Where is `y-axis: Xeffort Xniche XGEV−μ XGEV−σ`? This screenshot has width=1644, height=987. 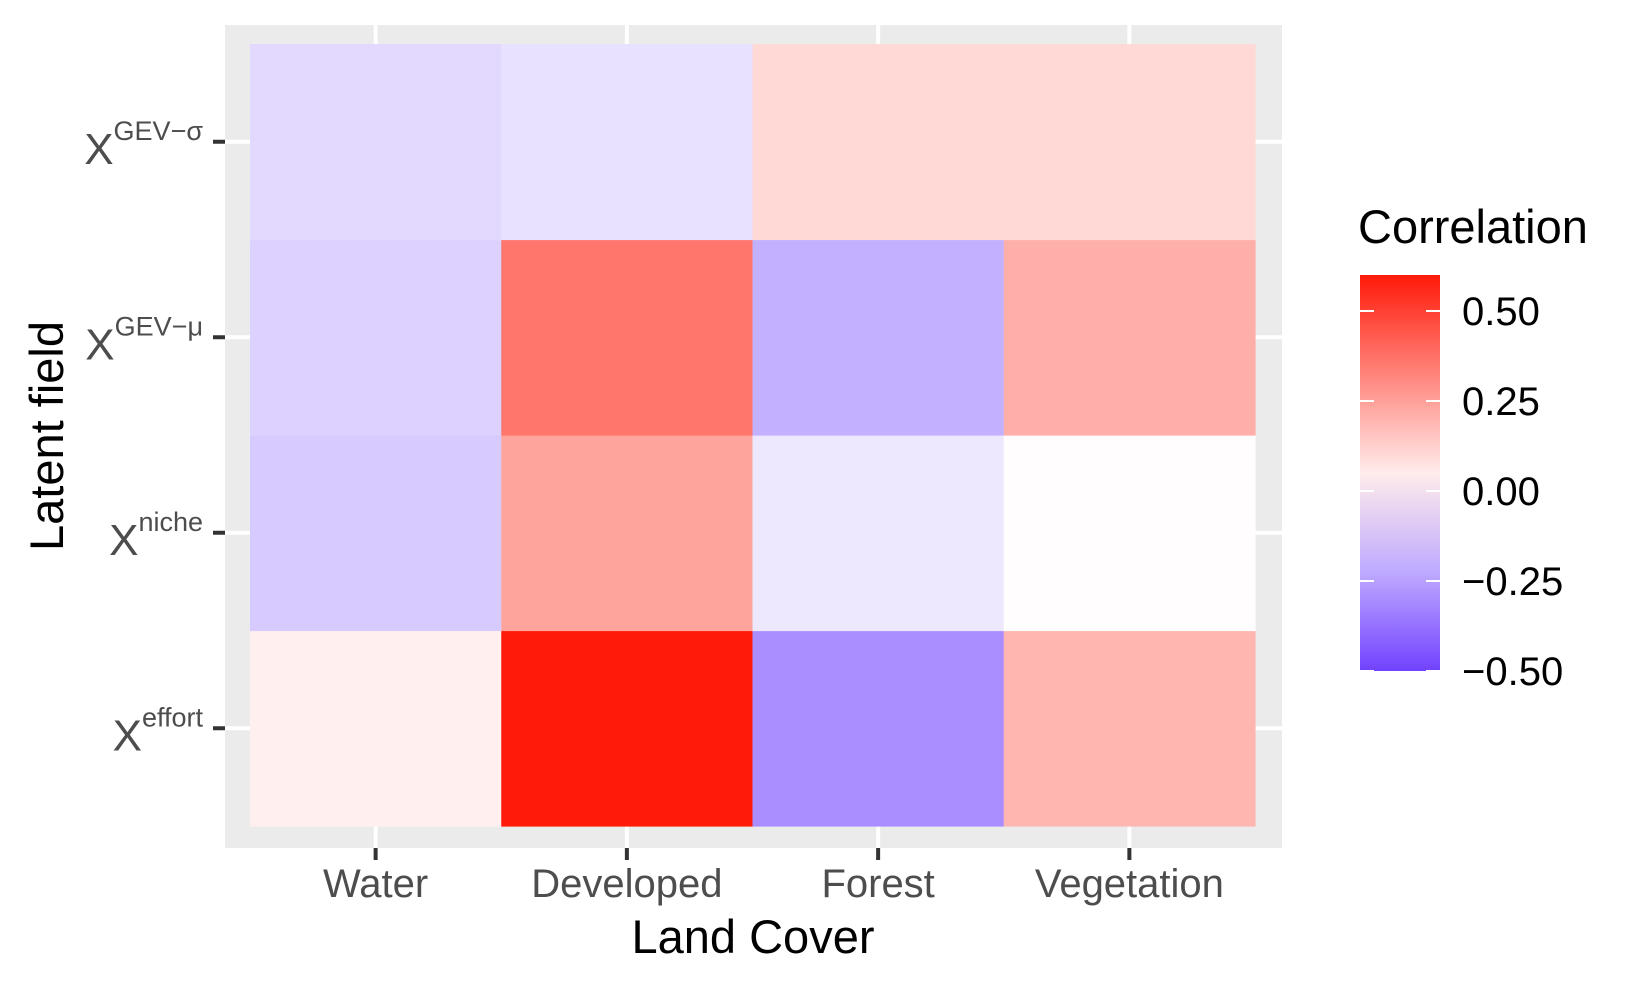
y-axis: Xeffort Xniche XGEV−μ XGEV−σ is located at coordinates (154, 438).